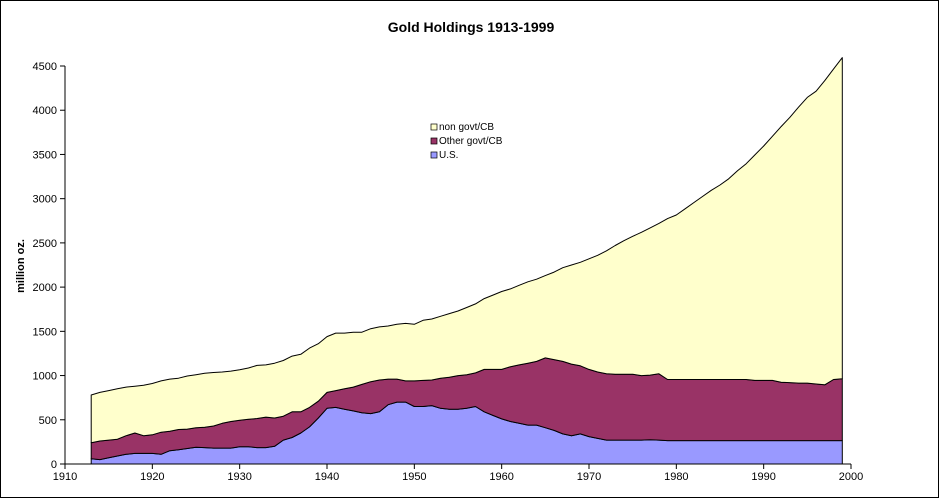  Describe the element at coordinates (414, 477) in the screenshot. I see `x-tick-label: 1950` at that location.